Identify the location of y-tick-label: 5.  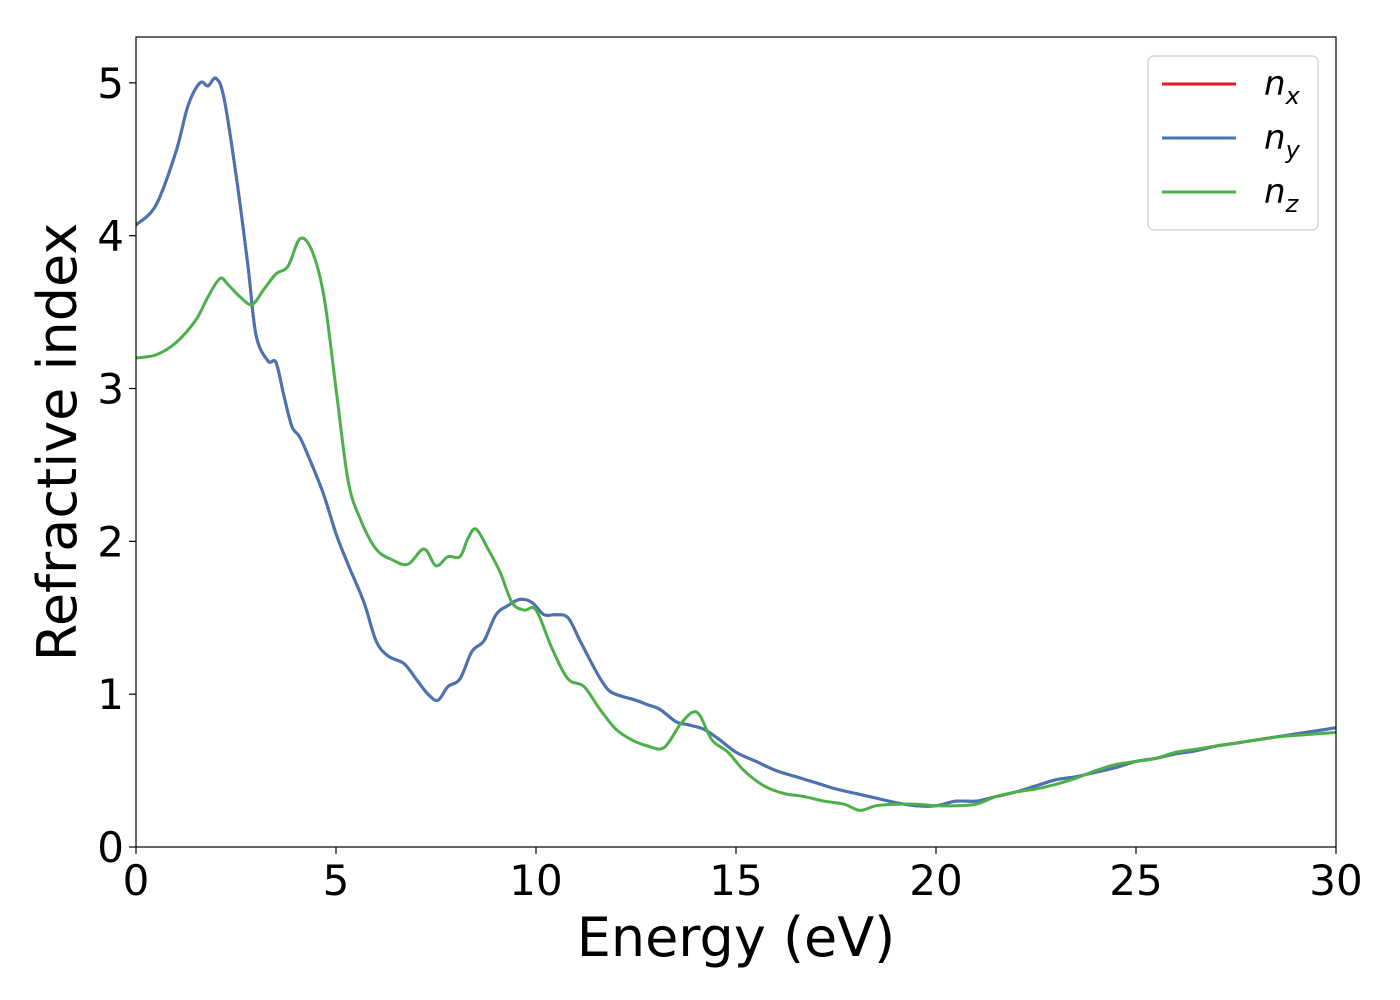
(110, 83).